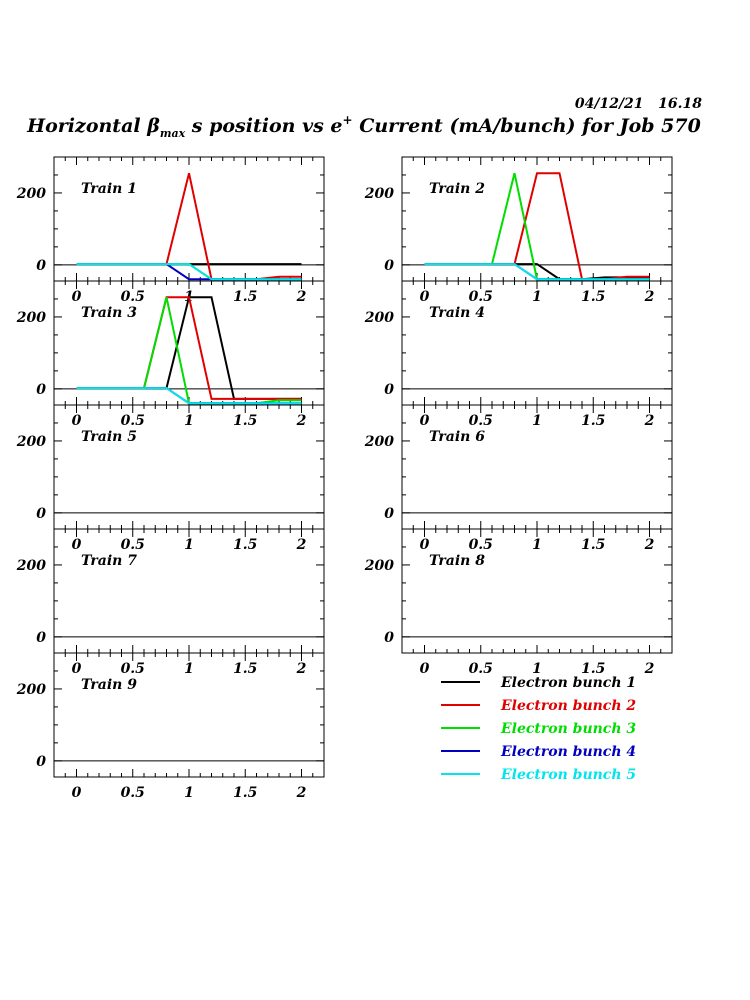 Image resolution: width=750 pixels, height=1000 pixels. Describe the element at coordinates (568, 729) in the screenshot. I see `legend-label: Electron bunch 3` at that location.